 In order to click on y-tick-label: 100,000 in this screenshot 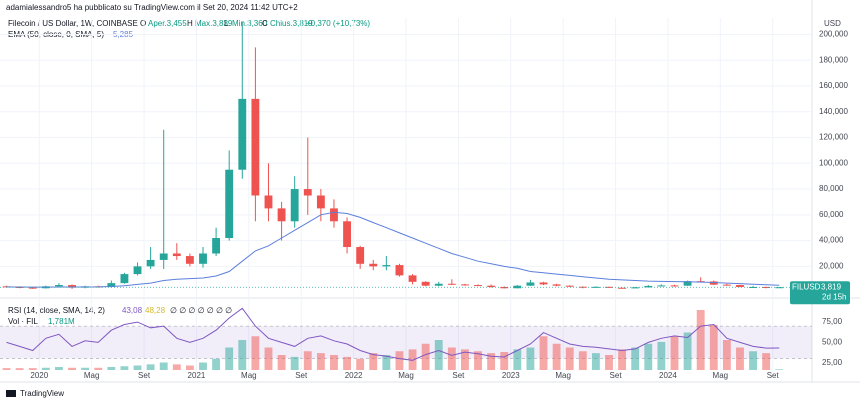, I will do `click(833, 162)`.